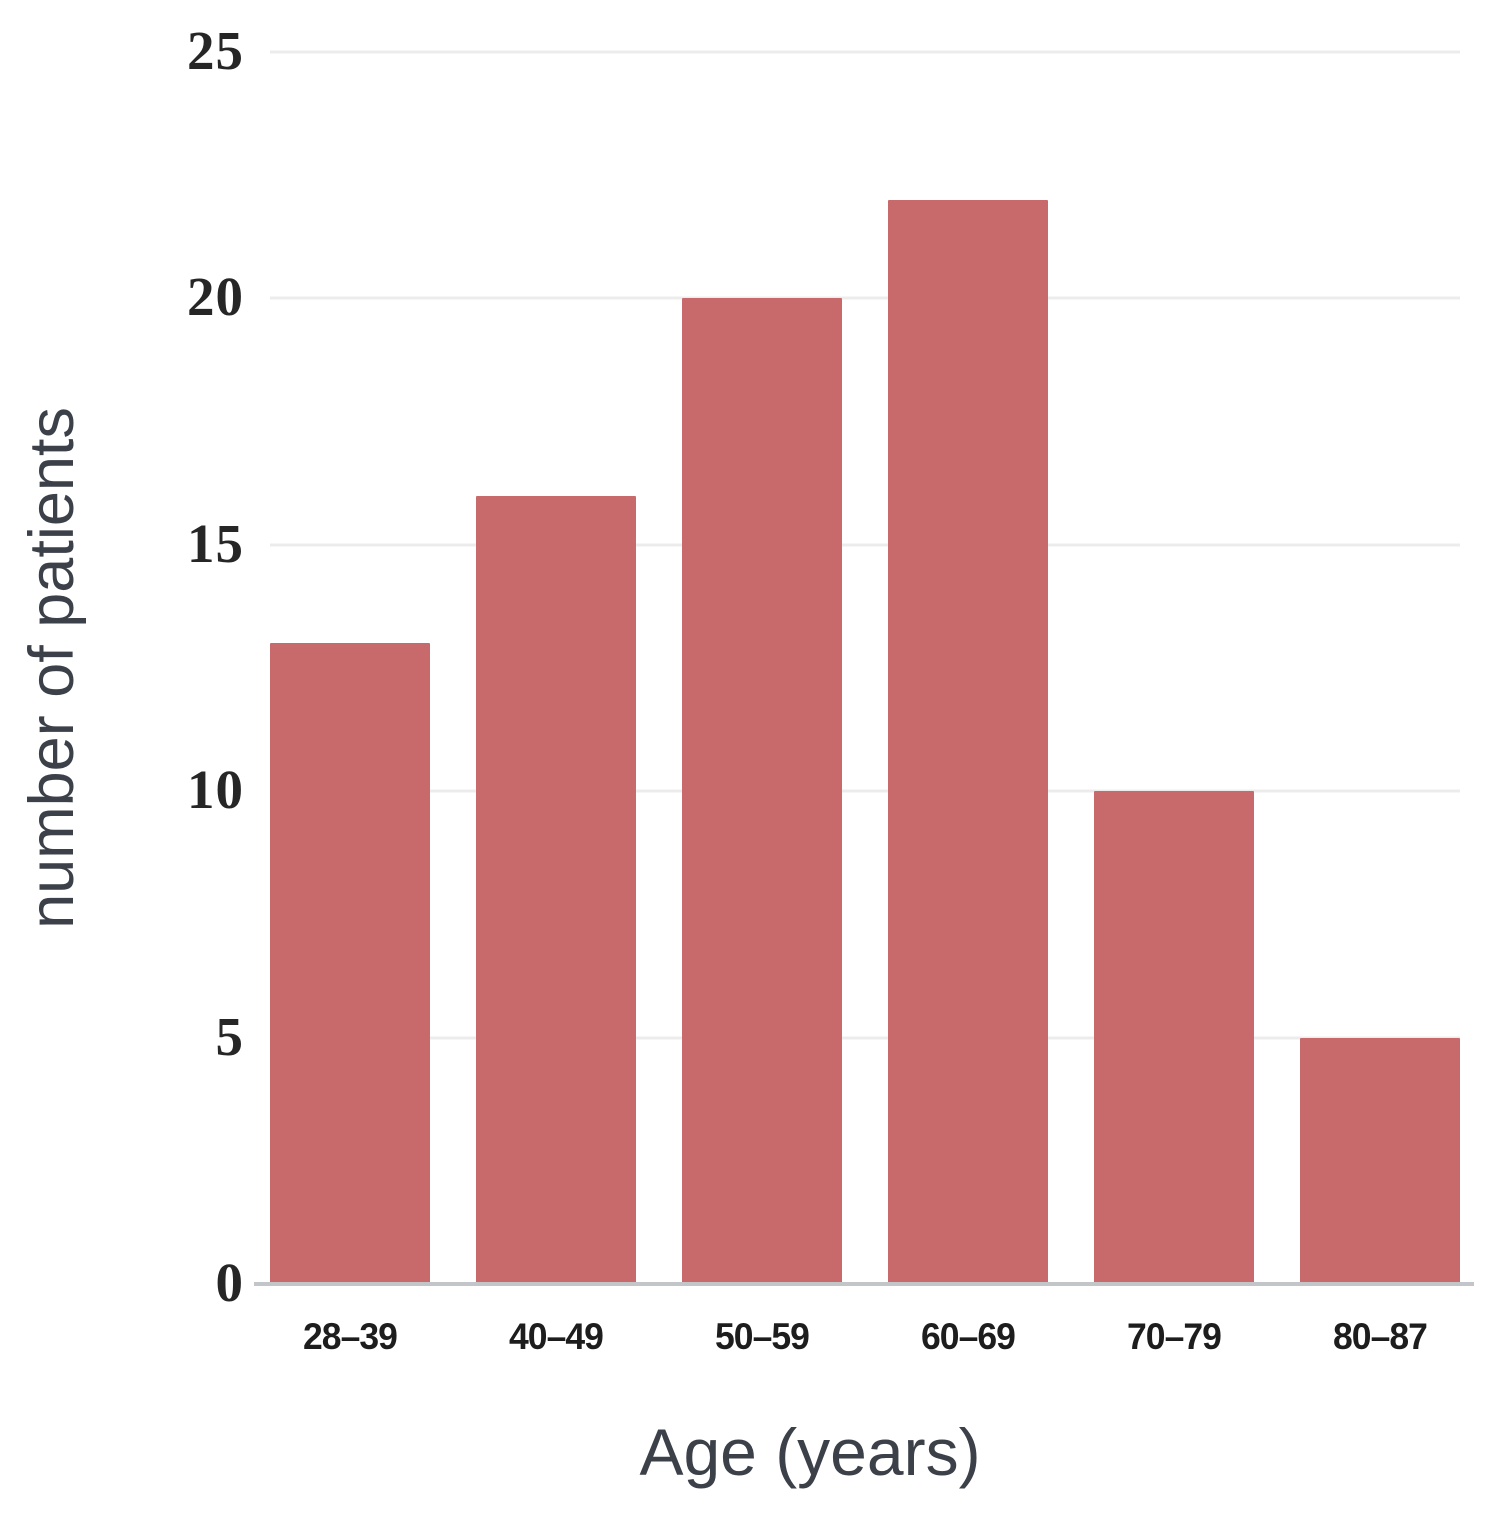 The height and width of the screenshot is (1517, 1498). Describe the element at coordinates (864, 1284) in the screenshot. I see `x-axis-baseline` at that location.